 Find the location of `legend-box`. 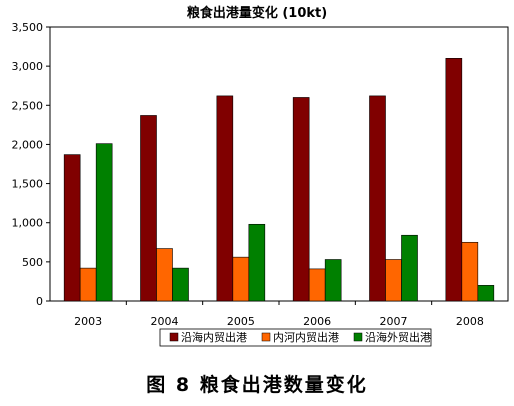

legend-box is located at coordinates (295, 337).